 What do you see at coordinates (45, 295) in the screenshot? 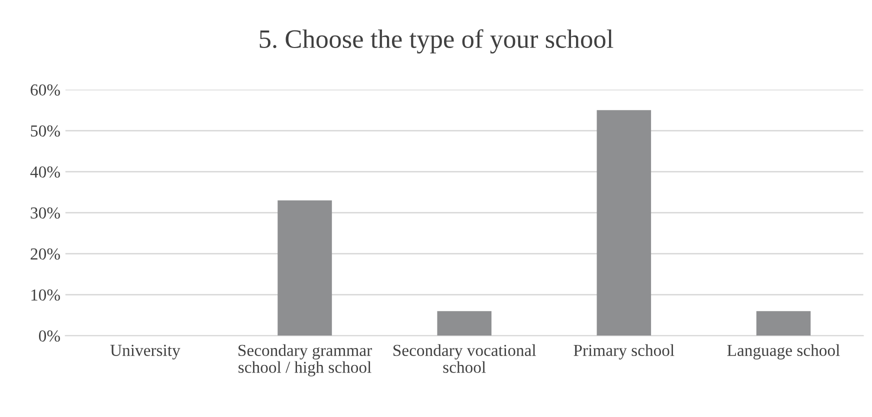
I see `y-tick-label: 10%` at bounding box center [45, 295].